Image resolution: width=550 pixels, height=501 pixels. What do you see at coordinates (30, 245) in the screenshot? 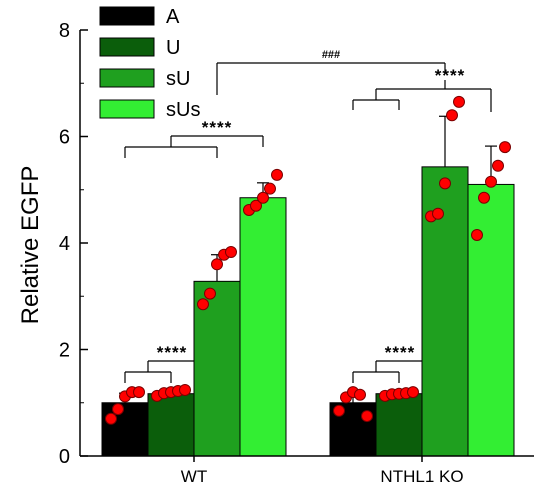
I see `y-axis-label: Relative EGFP` at bounding box center [30, 245].